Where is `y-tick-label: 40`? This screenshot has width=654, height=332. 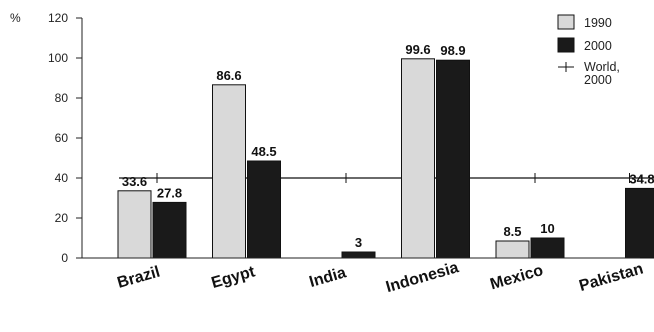
y-tick-label: 40 is located at coordinates (62, 178).